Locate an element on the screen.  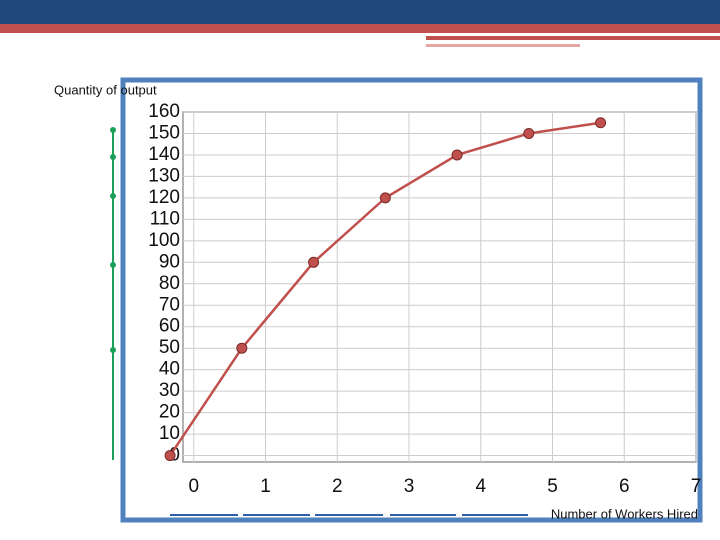
y-tick-label: 120 is located at coordinates (164, 197).